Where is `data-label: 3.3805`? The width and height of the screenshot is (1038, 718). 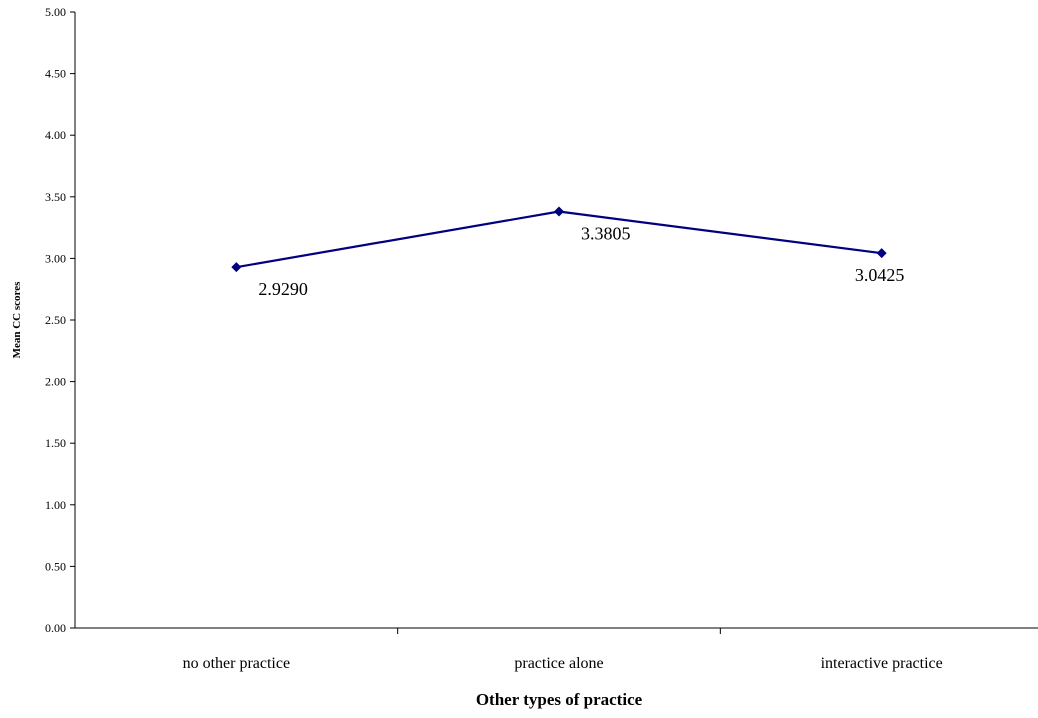 data-label: 3.3805 is located at coordinates (606, 234).